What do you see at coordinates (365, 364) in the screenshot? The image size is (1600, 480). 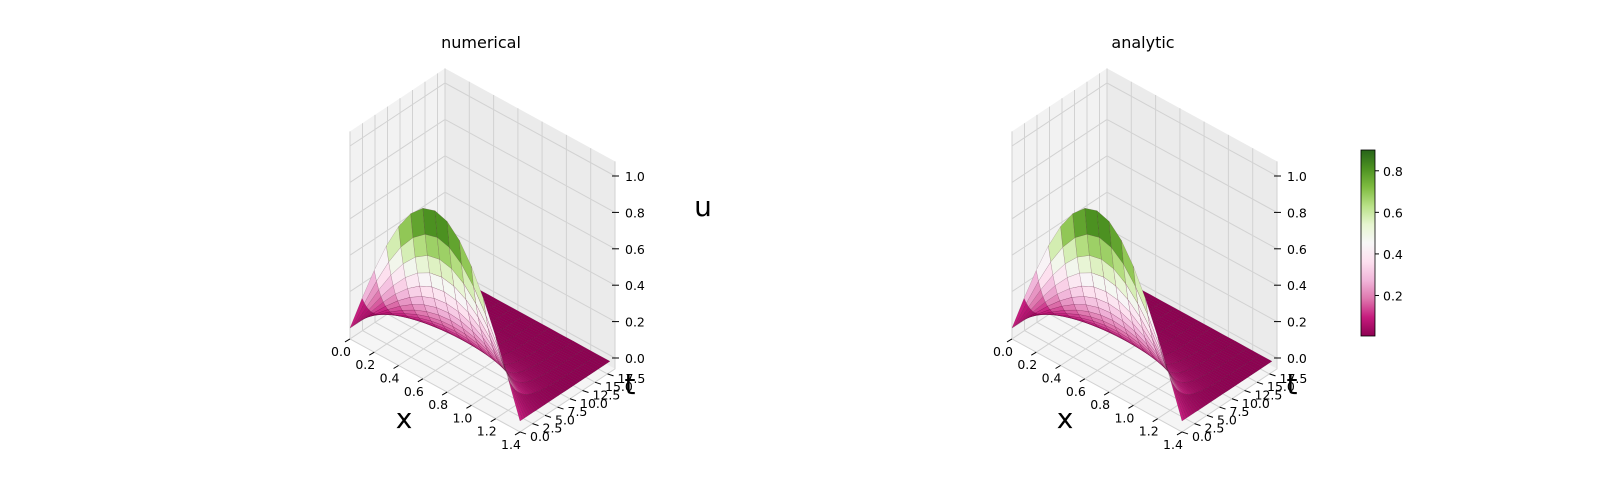 I see `x-tick-label: 0.2` at bounding box center [365, 364].